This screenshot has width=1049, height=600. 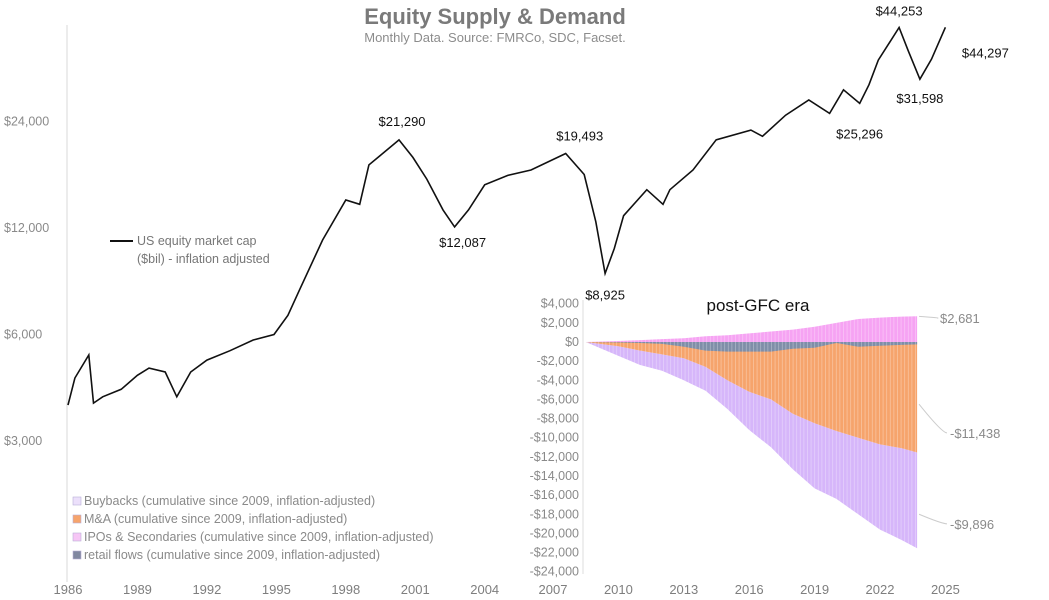 I want to click on ma-area, so click(x=751, y=397).